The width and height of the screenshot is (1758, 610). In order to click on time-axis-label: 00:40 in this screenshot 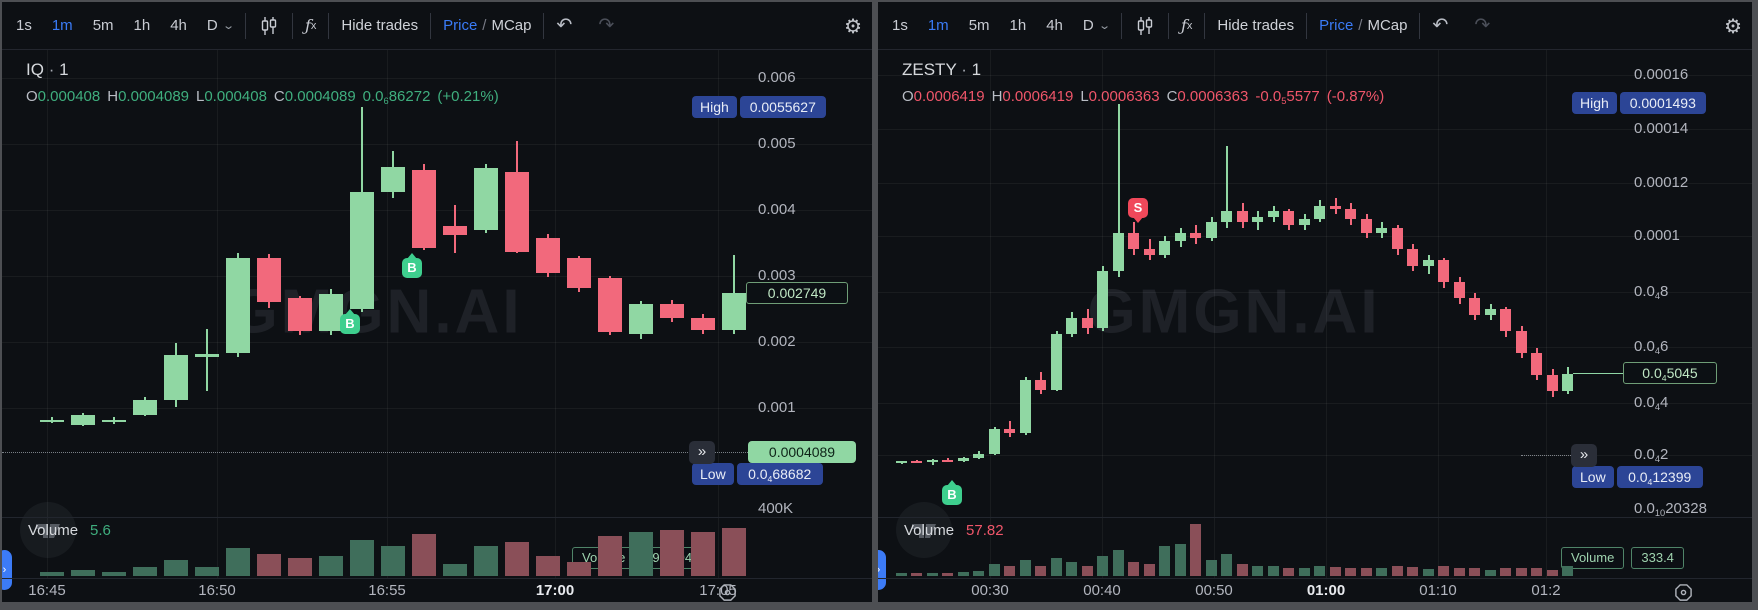, I will do `click(1102, 590)`.